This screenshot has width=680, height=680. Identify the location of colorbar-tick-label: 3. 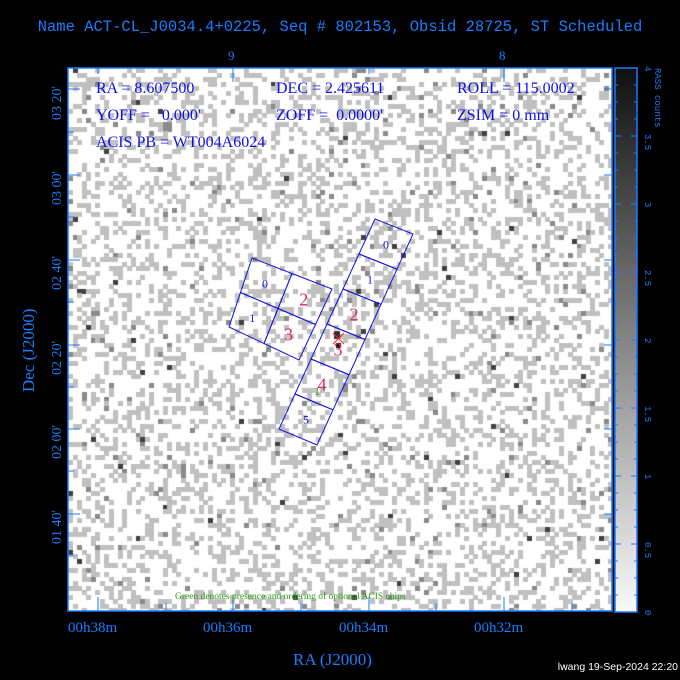
(647, 205).